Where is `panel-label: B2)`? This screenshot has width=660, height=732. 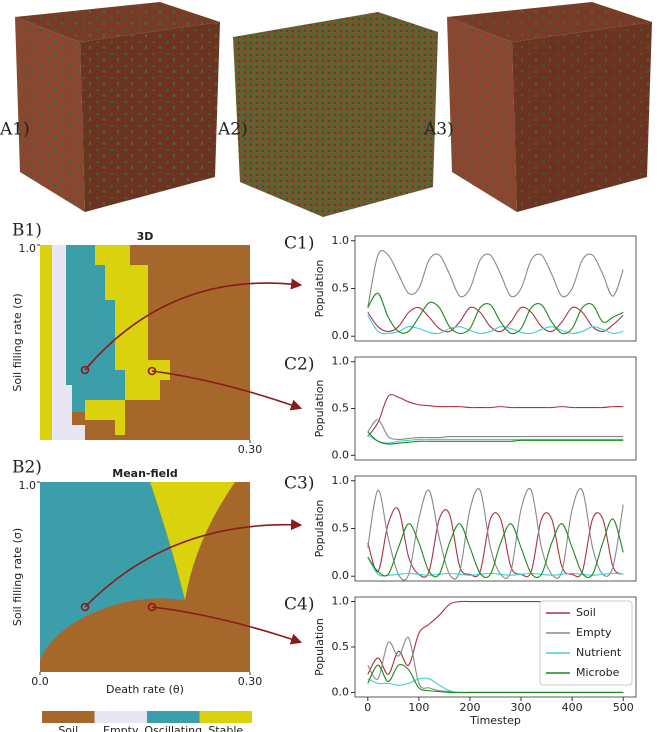 panel-label: B2) is located at coordinates (27, 468).